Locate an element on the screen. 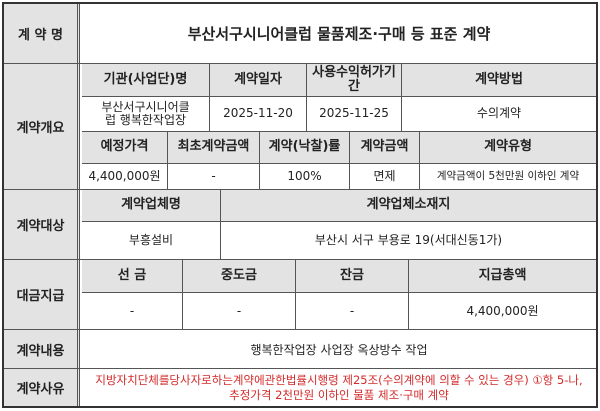  content-section: 계약내용 행복한작업장 사업장 옥상방수 작업 is located at coordinates (300, 349).